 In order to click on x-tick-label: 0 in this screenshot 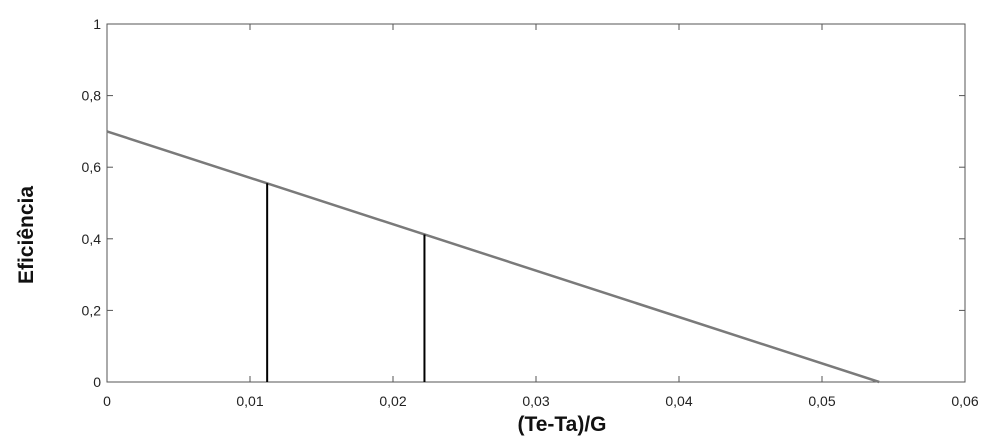, I will do `click(107, 401)`.